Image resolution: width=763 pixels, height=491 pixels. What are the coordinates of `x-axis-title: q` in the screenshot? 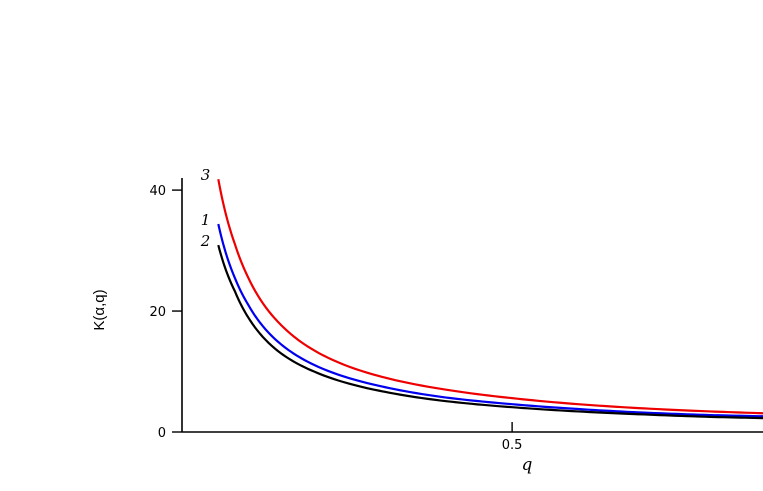 It's located at (527, 465).